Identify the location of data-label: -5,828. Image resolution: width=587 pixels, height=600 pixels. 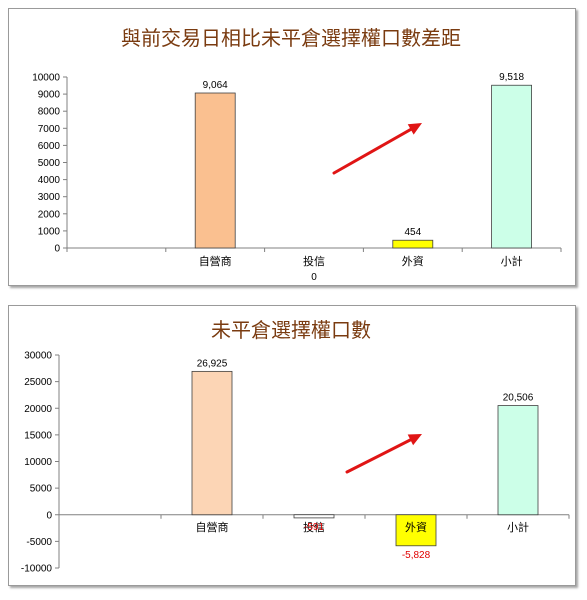
(416, 555).